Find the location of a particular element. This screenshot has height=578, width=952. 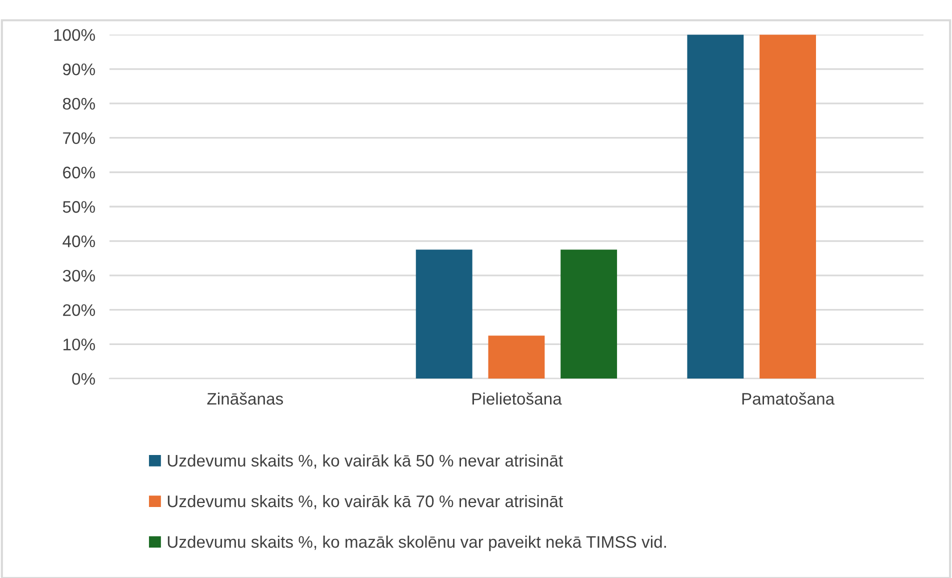

legend-label: Uzdevumu skaits %, ko vairāk kā 50 % nevar atrisināt is located at coordinates (365, 461).